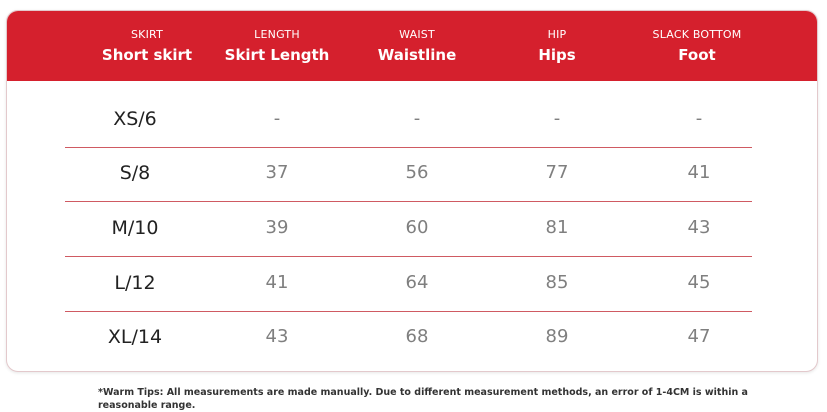 The height and width of the screenshot is (412, 827). What do you see at coordinates (417, 336) in the screenshot?
I see `waist-cell: 68` at bounding box center [417, 336].